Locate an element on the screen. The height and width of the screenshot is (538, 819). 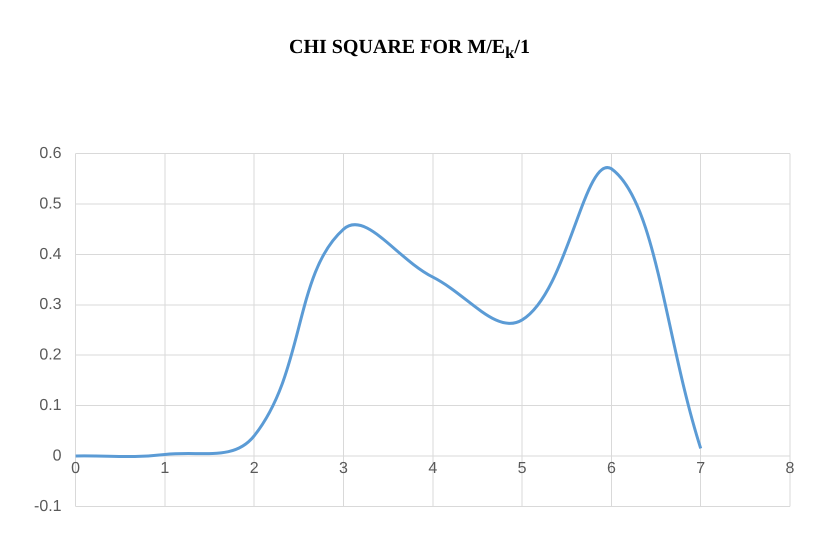
y-tick-label: 0.5 is located at coordinates (50, 203).